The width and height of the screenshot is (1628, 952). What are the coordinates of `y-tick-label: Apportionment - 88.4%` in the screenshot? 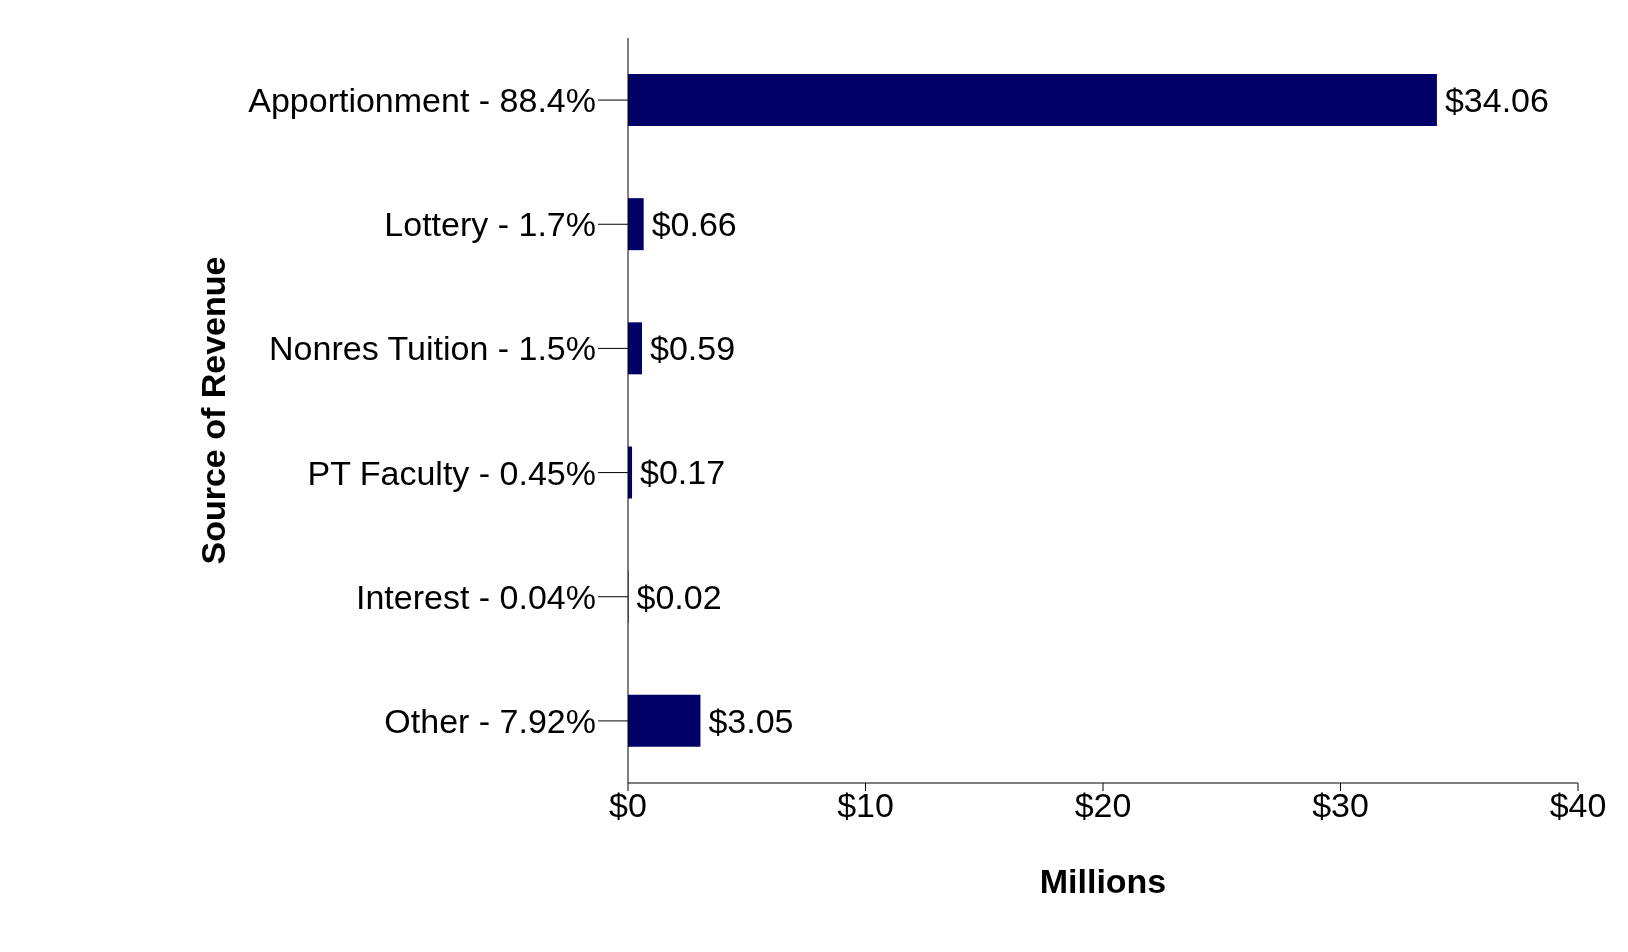 It's located at (422, 100).